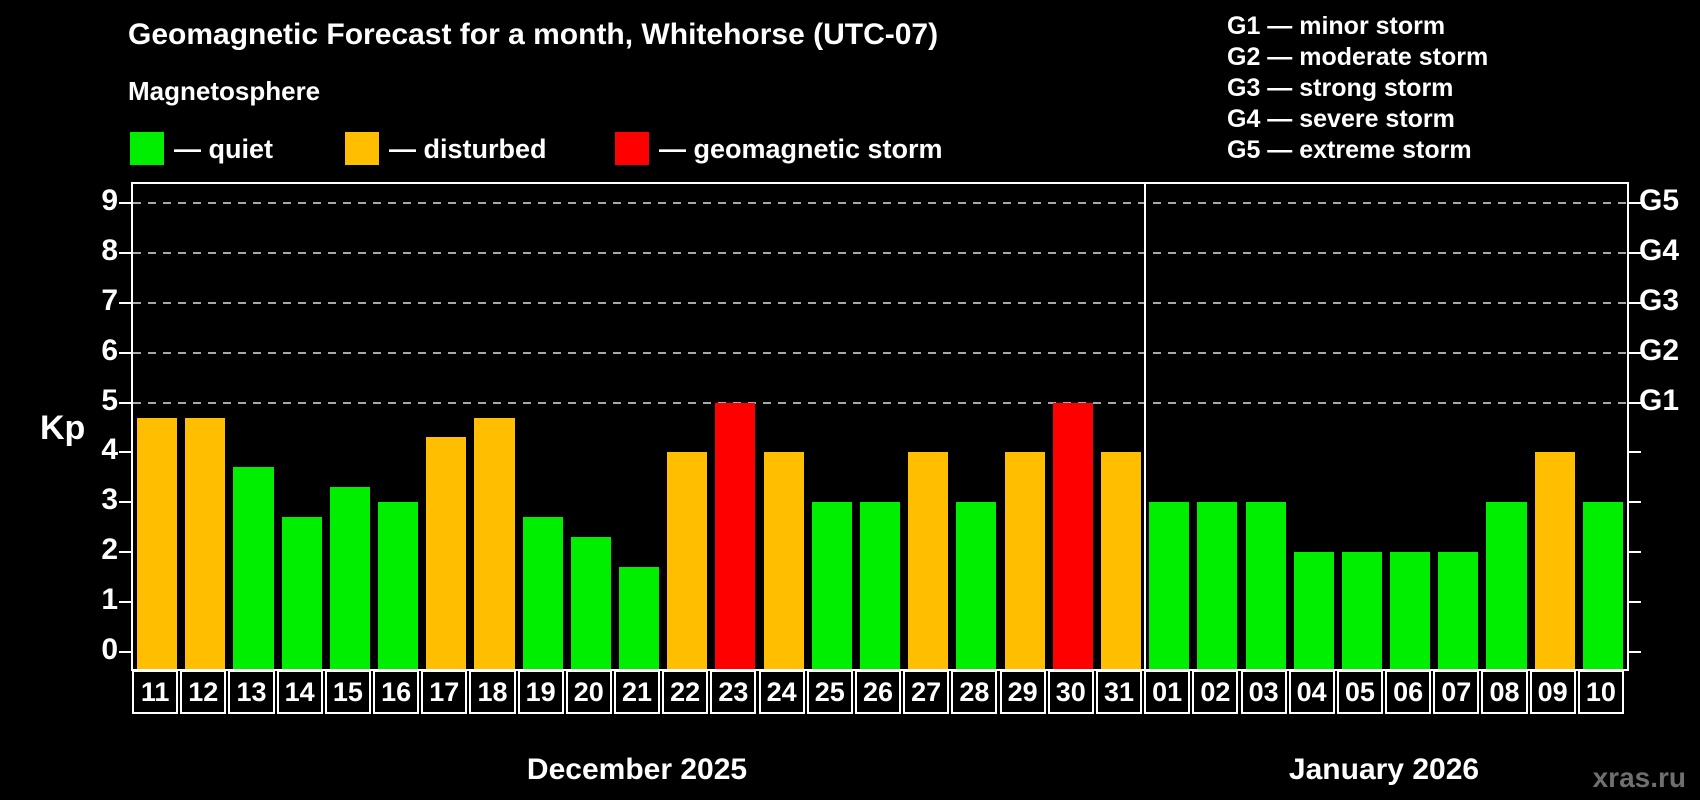 This screenshot has width=1700, height=800. What do you see at coordinates (1384, 769) in the screenshot?
I see `month-label-1: January 2026` at bounding box center [1384, 769].